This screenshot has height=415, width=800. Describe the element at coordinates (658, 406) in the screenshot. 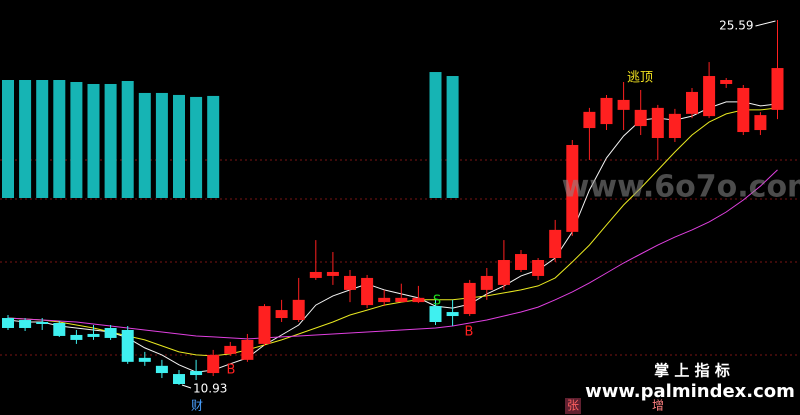

I see `marker: 增` at that location.